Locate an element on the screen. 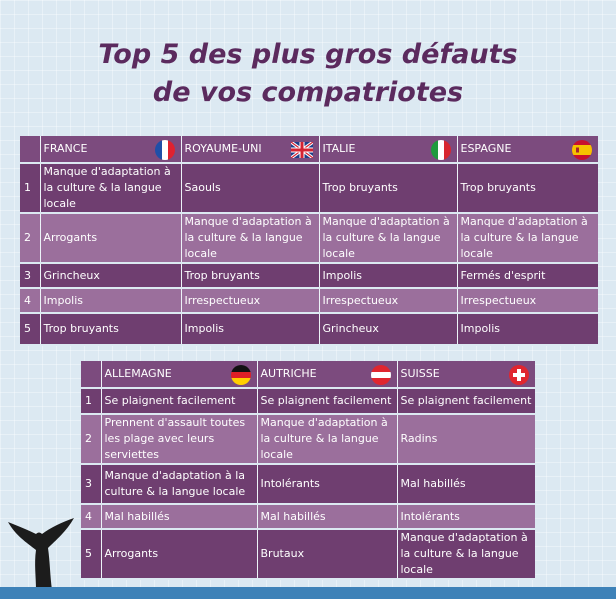 Image resolution: width=616 pixels, height=599 pixels. uk-flag-icon is located at coordinates (301, 150).